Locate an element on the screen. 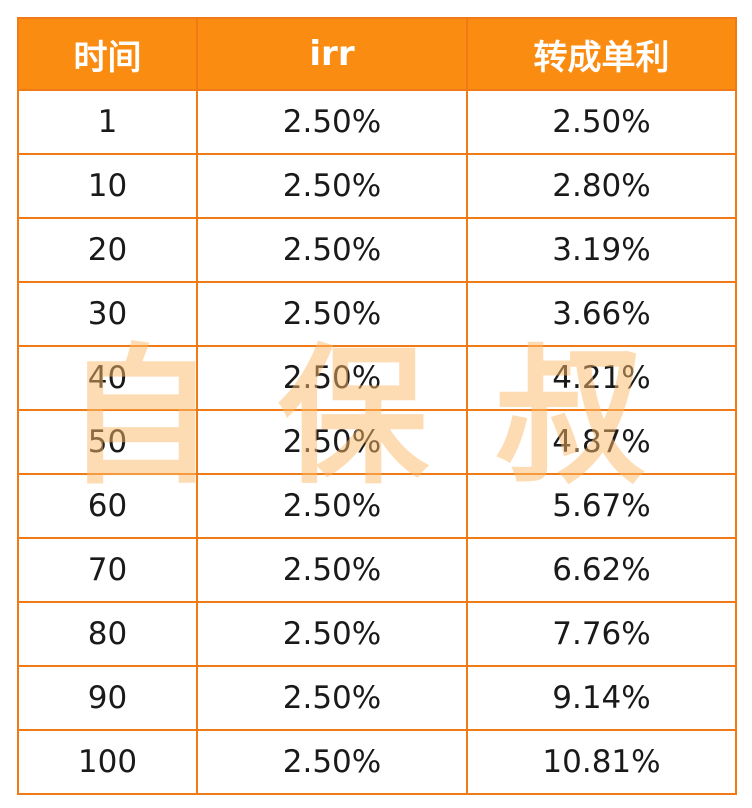 This screenshot has height=808, width=752. table-row: 100 2.50% 10.81% is located at coordinates (377, 762).